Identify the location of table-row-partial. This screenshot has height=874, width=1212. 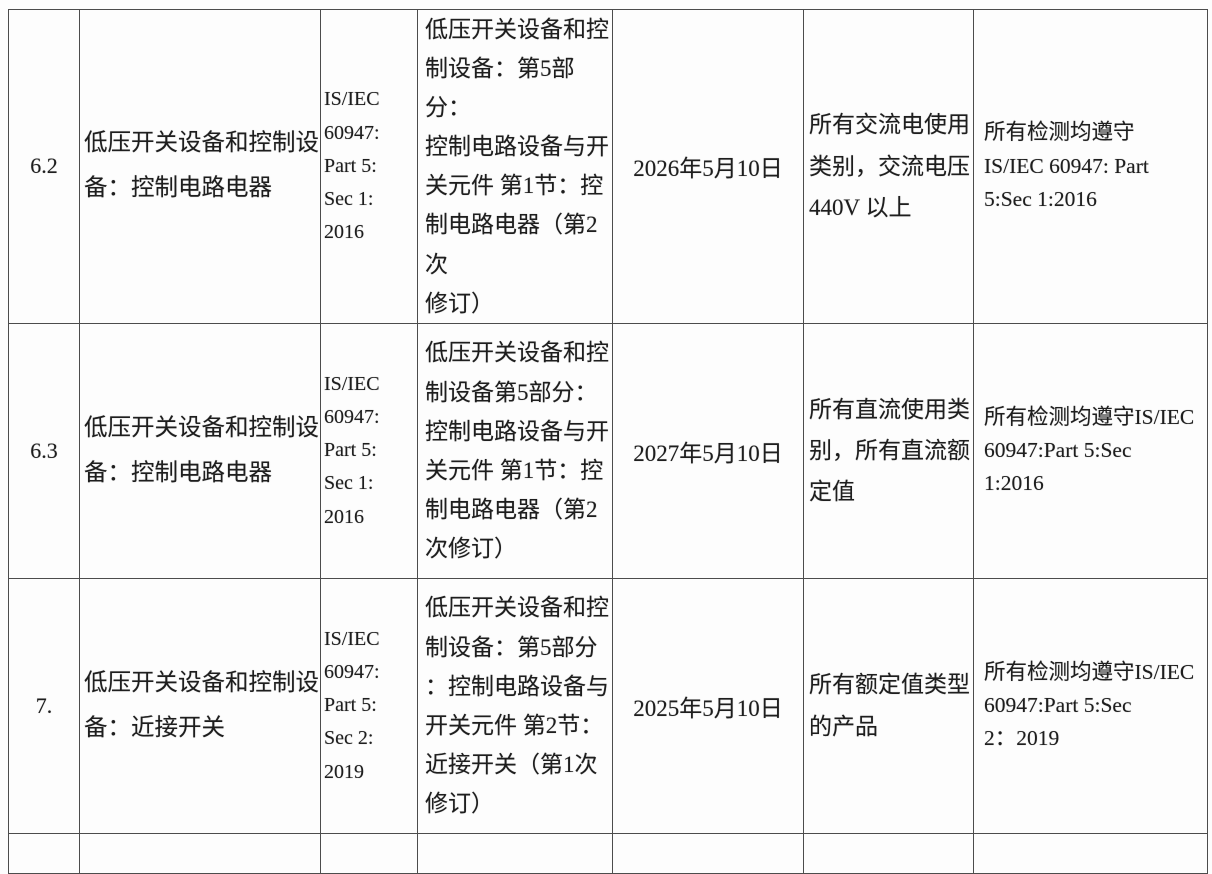
(608, 853).